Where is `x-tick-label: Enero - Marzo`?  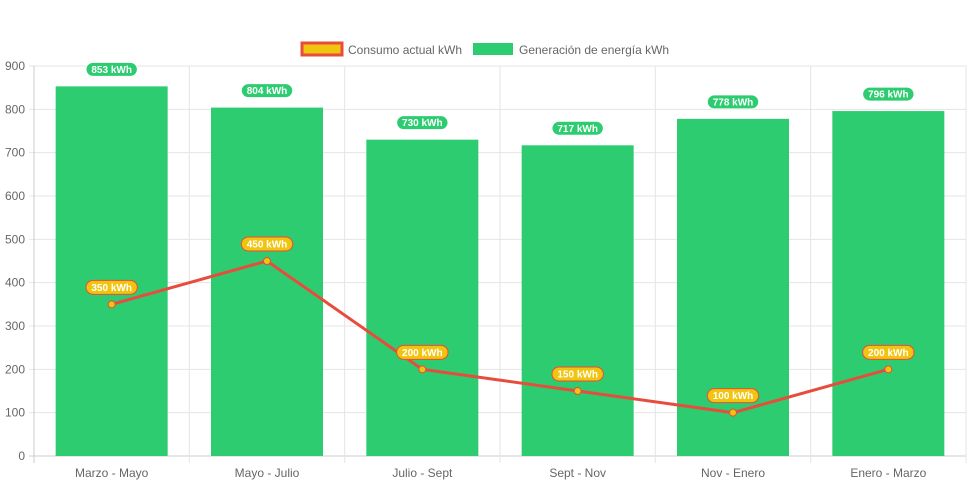 x-tick-label: Enero - Marzo is located at coordinates (888, 473).